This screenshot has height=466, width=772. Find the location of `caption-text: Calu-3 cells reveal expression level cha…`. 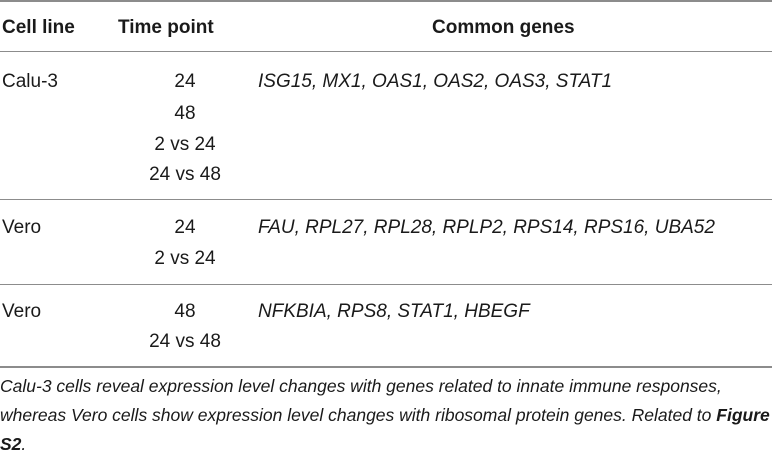

caption-text: Calu-3 cells reveal expression level cha… is located at coordinates (361, 400).